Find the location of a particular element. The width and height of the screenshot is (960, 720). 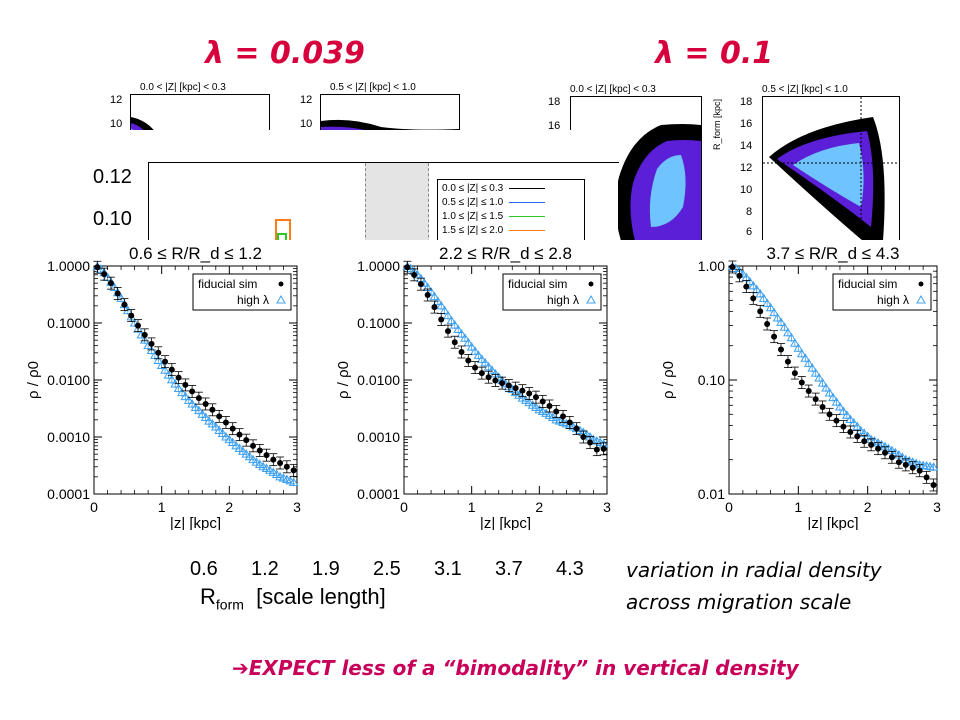

middle-legend-label: 1.5 ≤ |Z| ≤ 2.0 is located at coordinates (473, 230).